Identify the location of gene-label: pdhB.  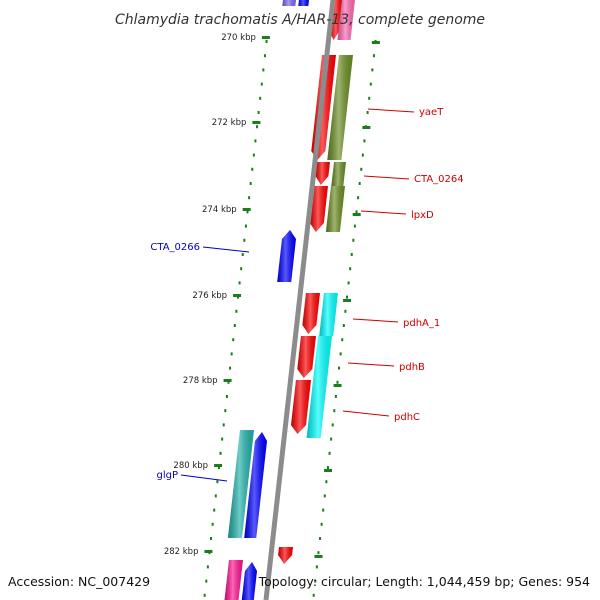
(412, 367).